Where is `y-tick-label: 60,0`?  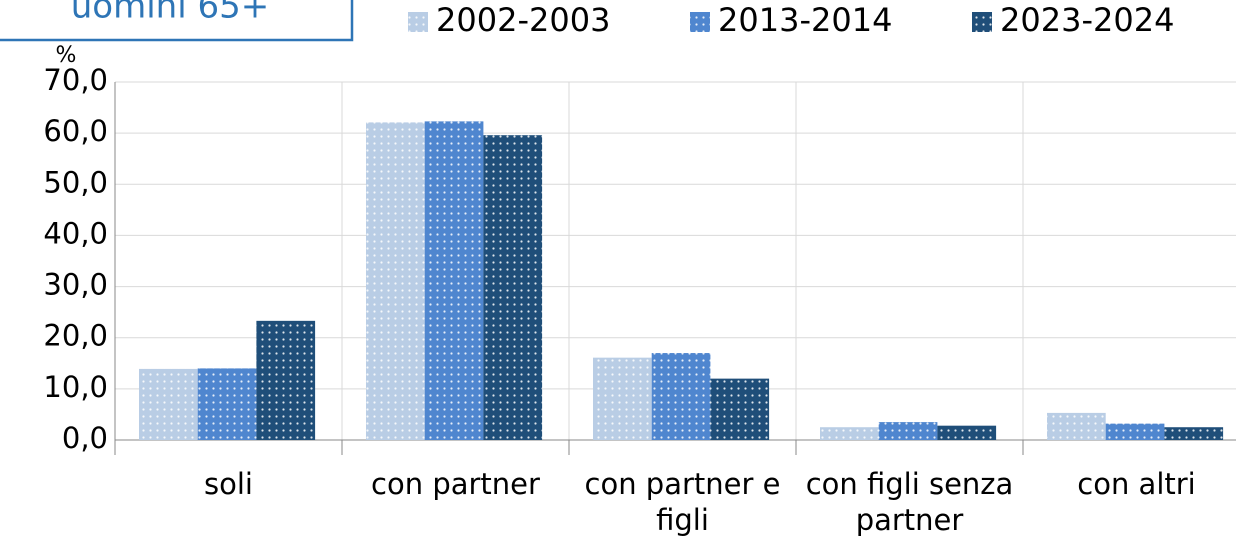 y-tick-label: 60,0 is located at coordinates (75, 131).